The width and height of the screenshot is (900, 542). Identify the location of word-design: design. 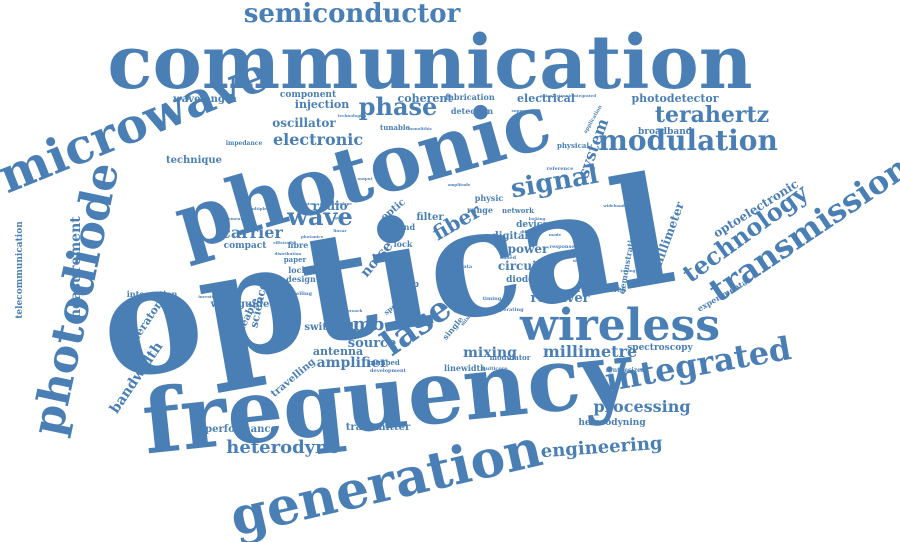
(301, 279).